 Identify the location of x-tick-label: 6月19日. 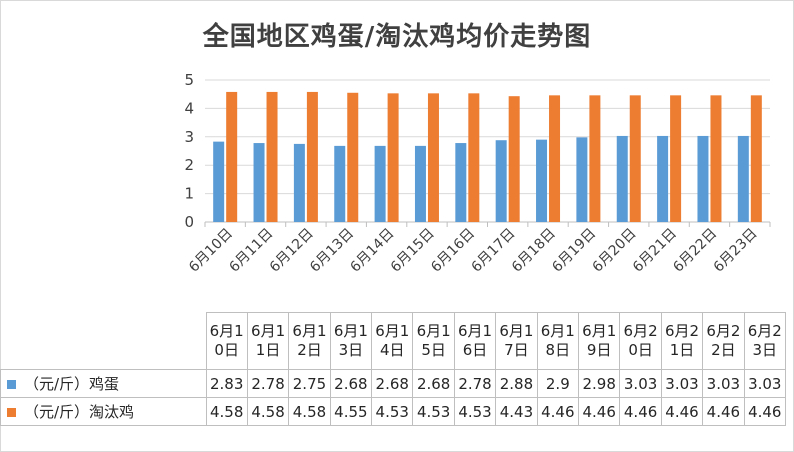
(574, 251).